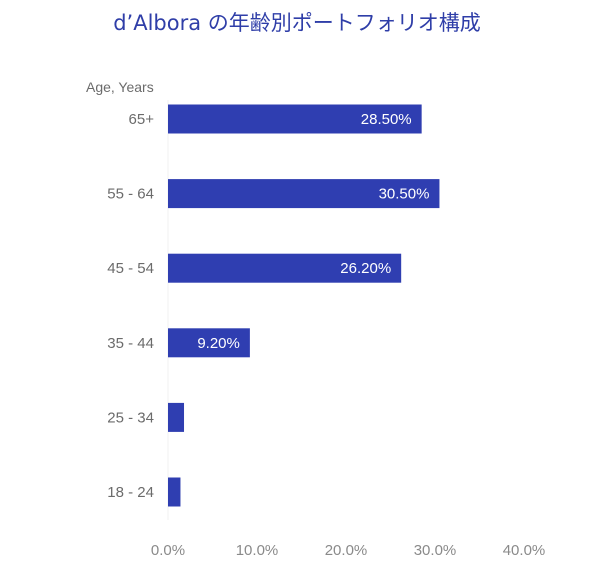 This screenshot has width=593, height=566. Describe the element at coordinates (386, 119) in the screenshot. I see `bar-data-label-0: 28.50%` at that location.